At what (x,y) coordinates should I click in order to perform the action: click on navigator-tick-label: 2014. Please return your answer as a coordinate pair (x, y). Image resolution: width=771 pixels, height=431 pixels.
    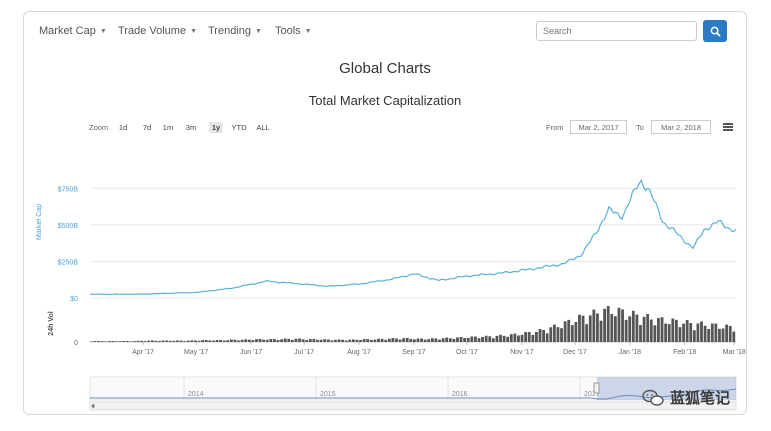
    Looking at the image, I should click on (196, 394).